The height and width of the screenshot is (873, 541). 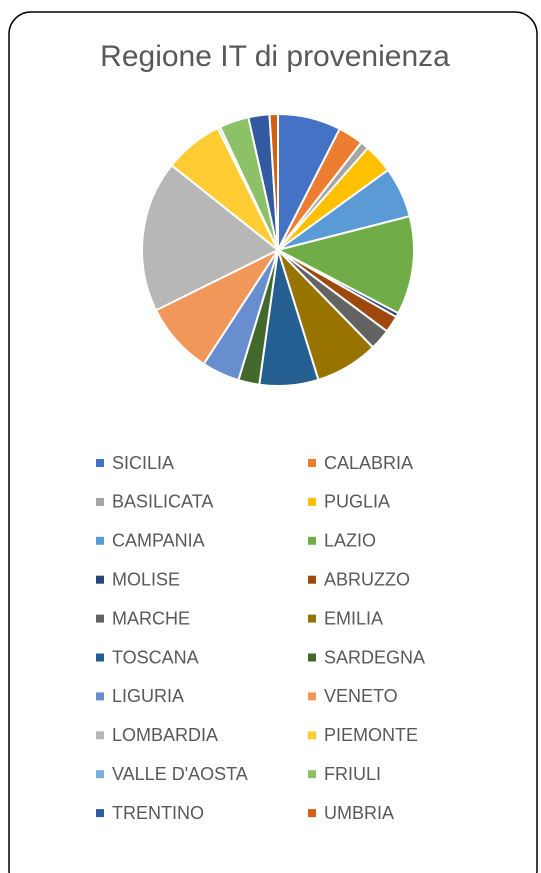 I want to click on legend-label: LAZIO, so click(x=350, y=541).